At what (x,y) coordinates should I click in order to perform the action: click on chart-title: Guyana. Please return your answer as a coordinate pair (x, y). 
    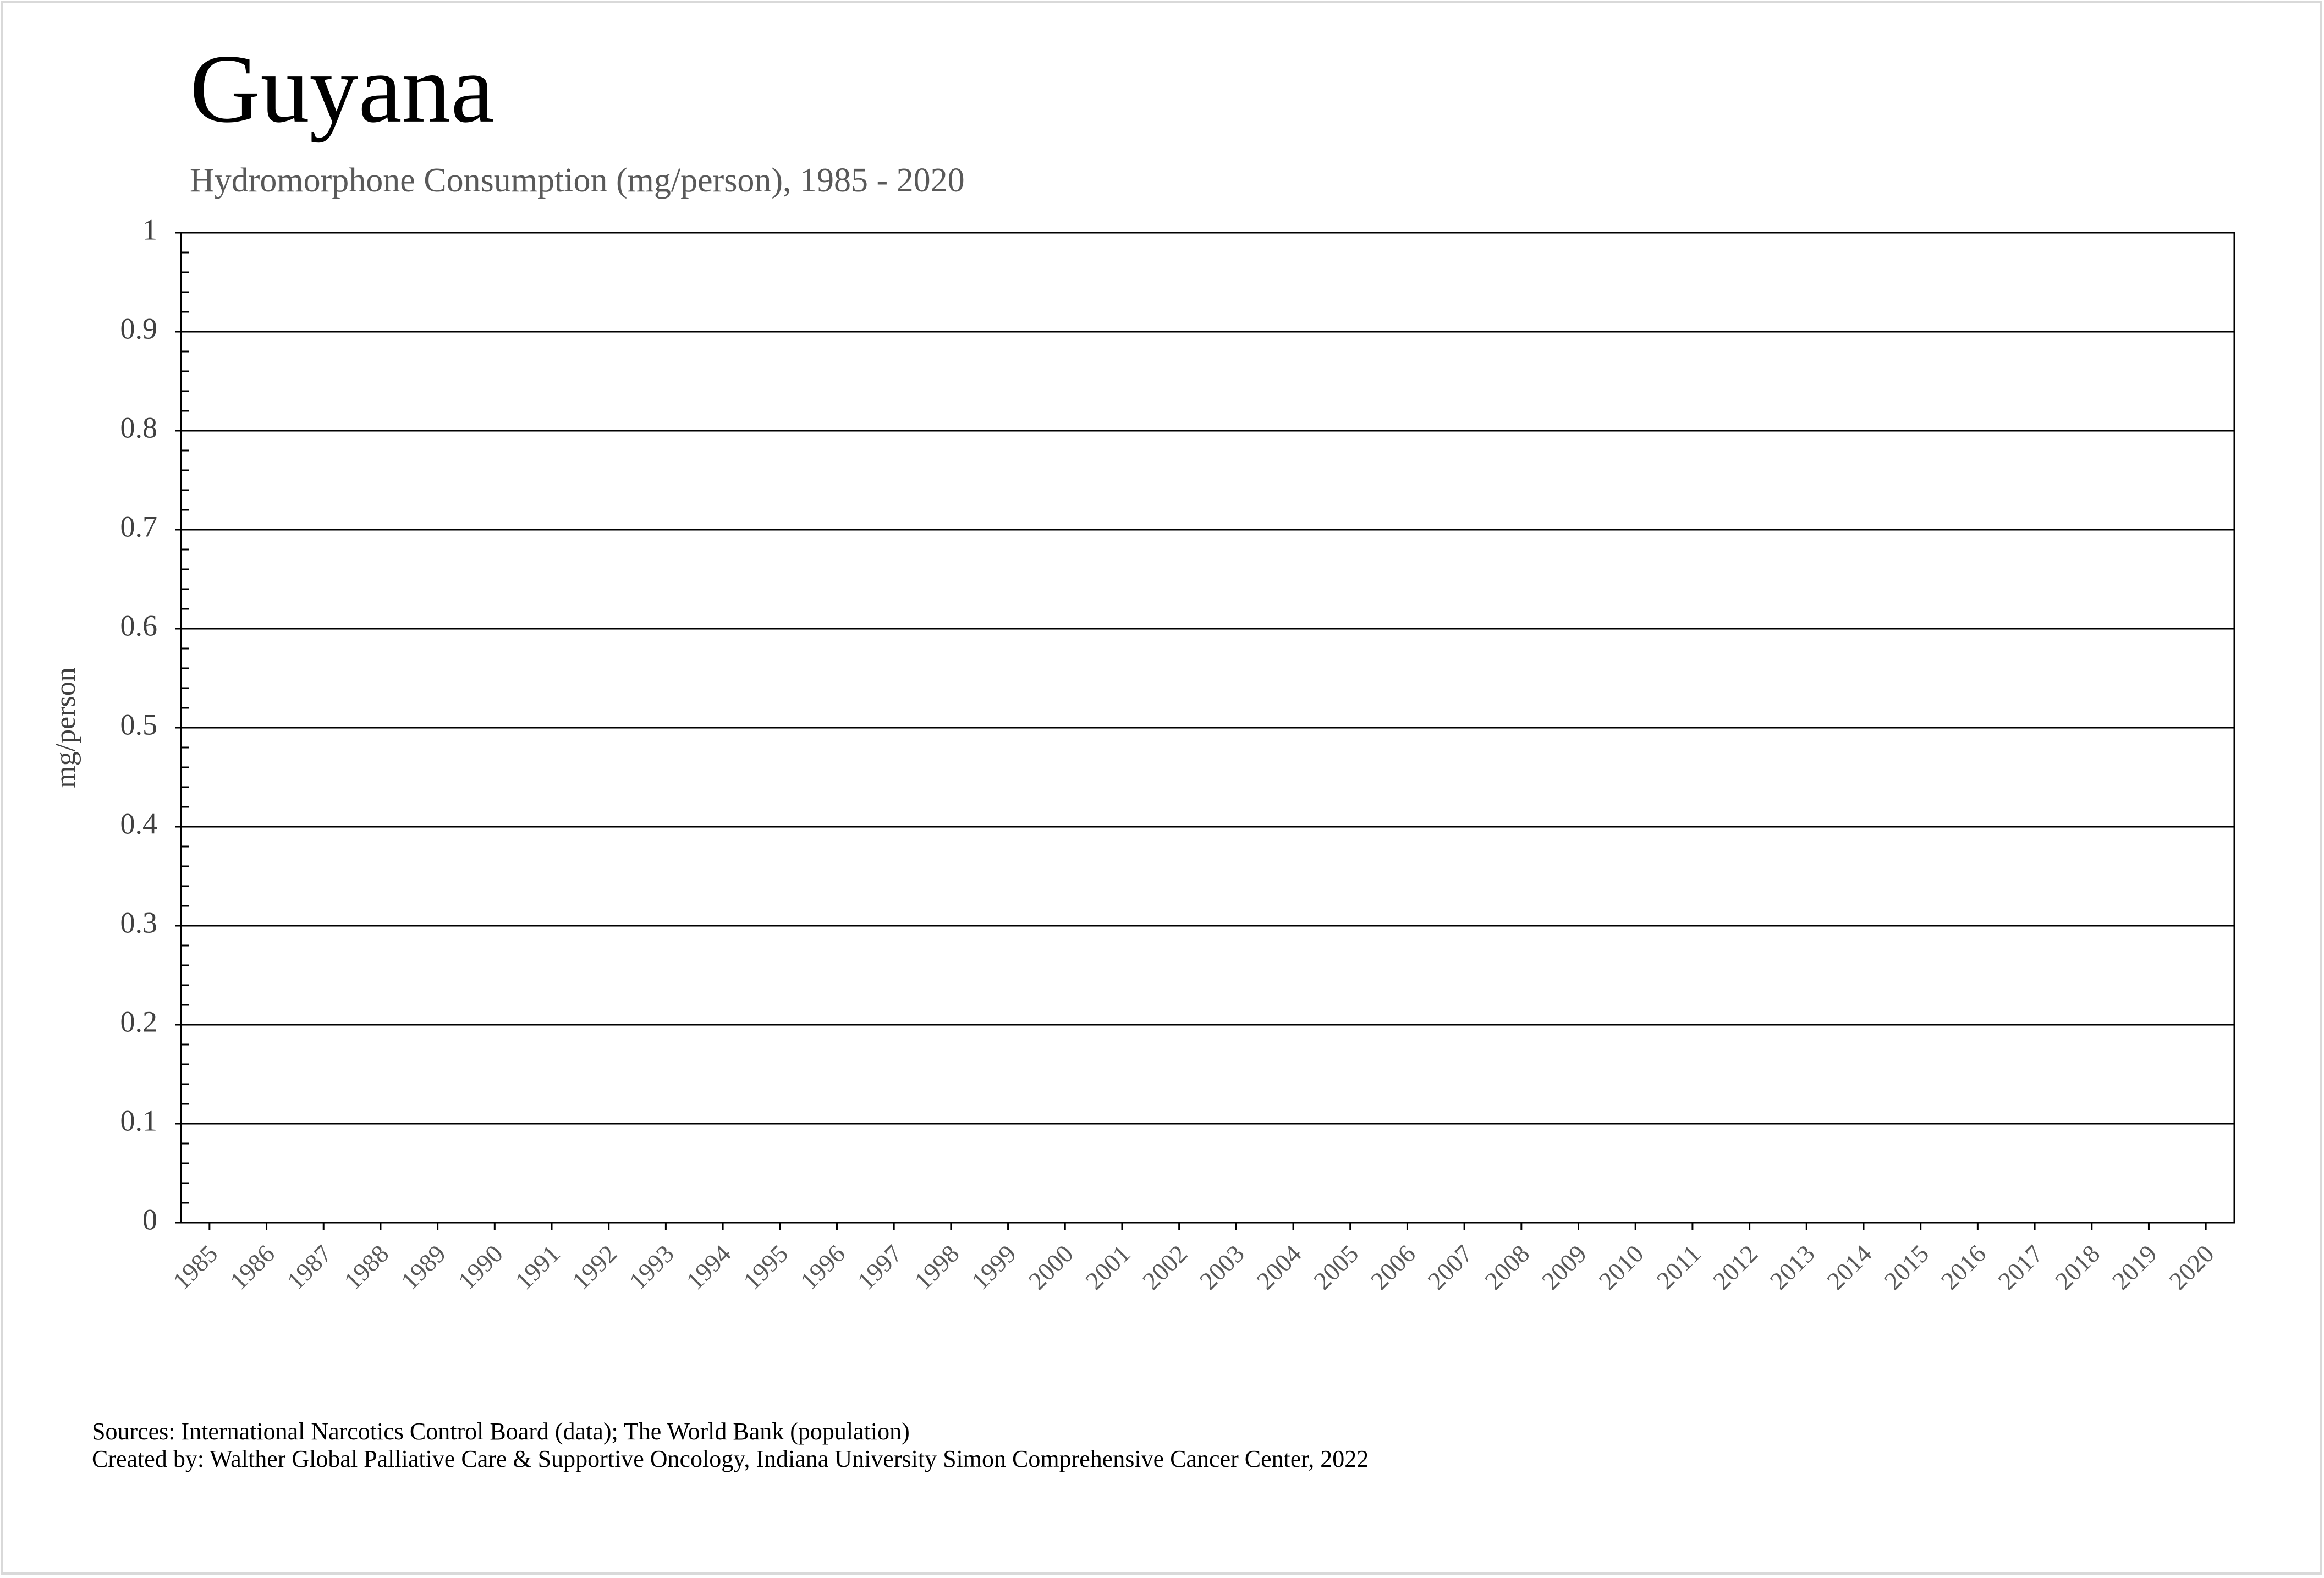
    Looking at the image, I should click on (342, 88).